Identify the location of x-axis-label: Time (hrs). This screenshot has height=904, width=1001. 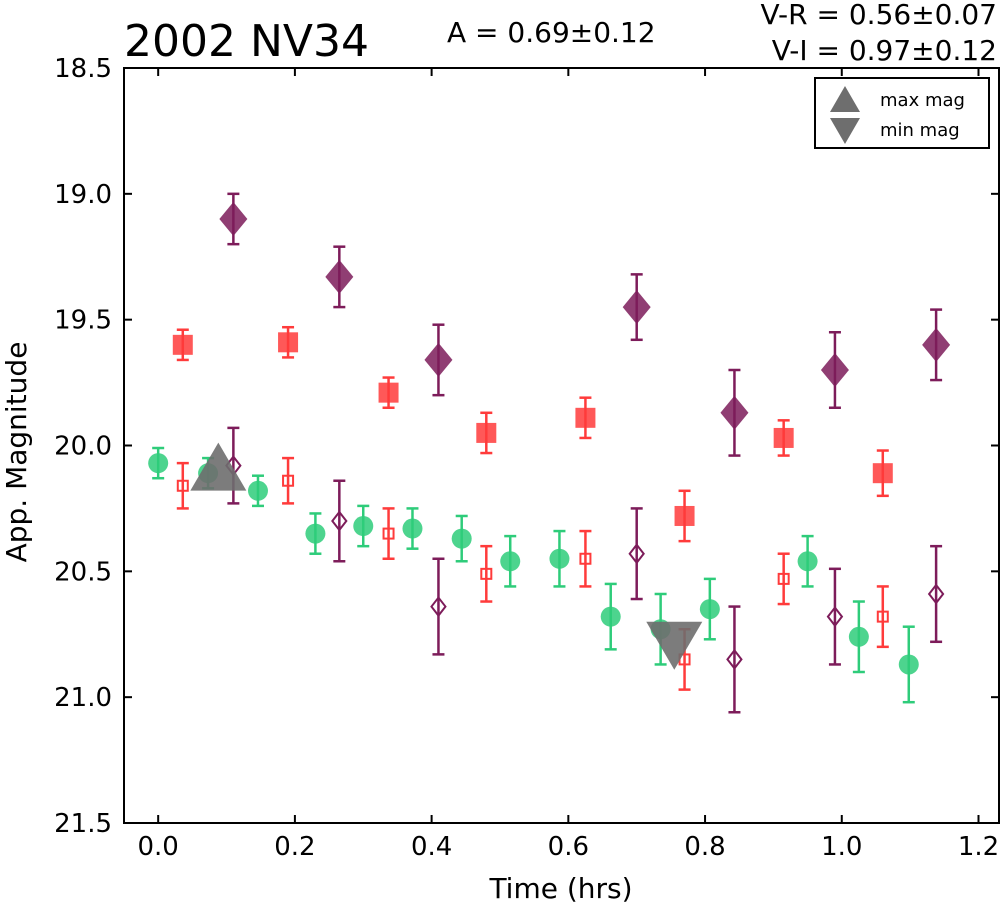
(560, 888).